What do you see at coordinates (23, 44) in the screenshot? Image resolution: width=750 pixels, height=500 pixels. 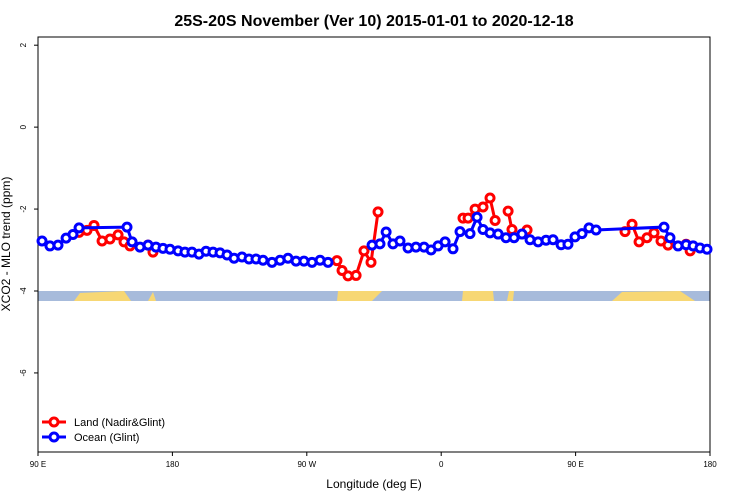 I see `y-tick-label: 2` at bounding box center [23, 44].